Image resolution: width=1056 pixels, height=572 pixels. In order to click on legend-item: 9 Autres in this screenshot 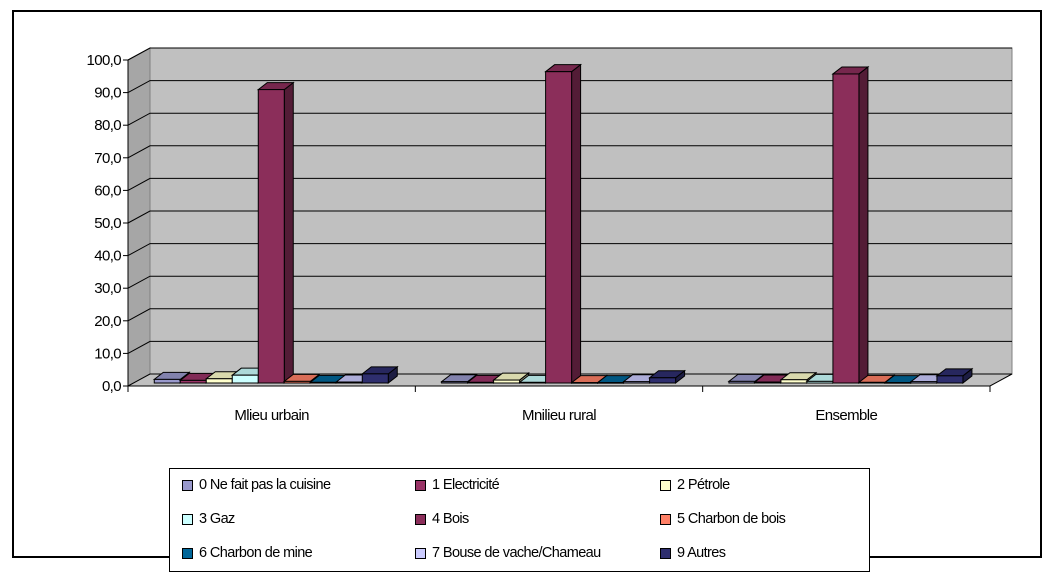, I will do `click(693, 553)`.